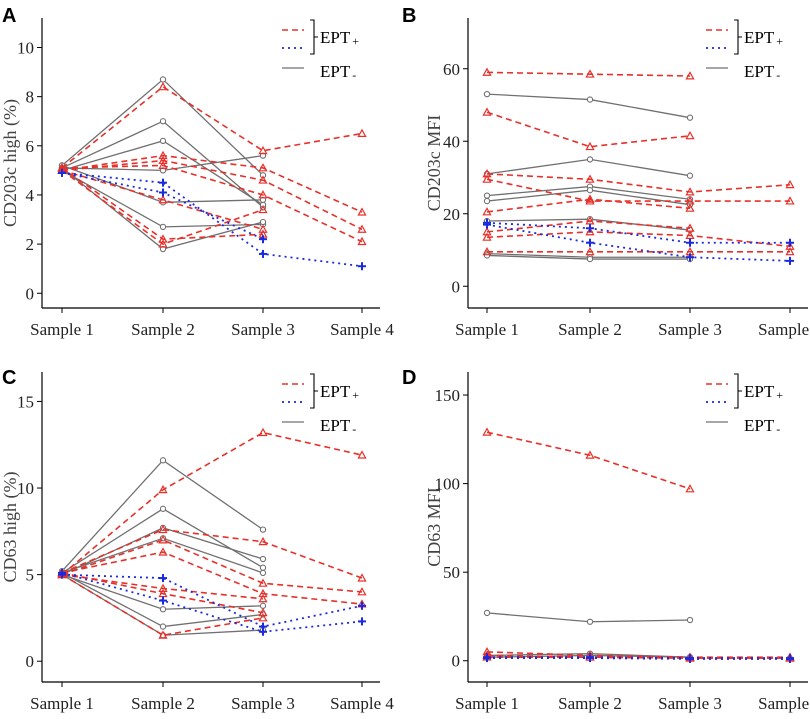  What do you see at coordinates (784, 329) in the screenshot?
I see `x-tick-label: Sample 4` at bounding box center [784, 329].